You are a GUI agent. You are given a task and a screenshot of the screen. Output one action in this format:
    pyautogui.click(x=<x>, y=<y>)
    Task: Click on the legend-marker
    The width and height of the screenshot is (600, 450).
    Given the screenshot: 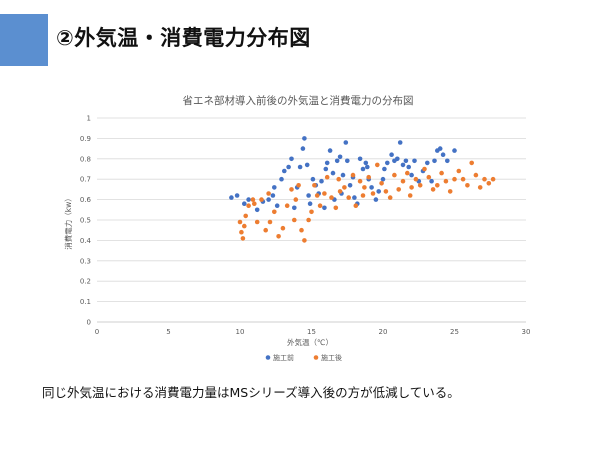 What is the action you would take?
    pyautogui.click(x=268, y=357)
    